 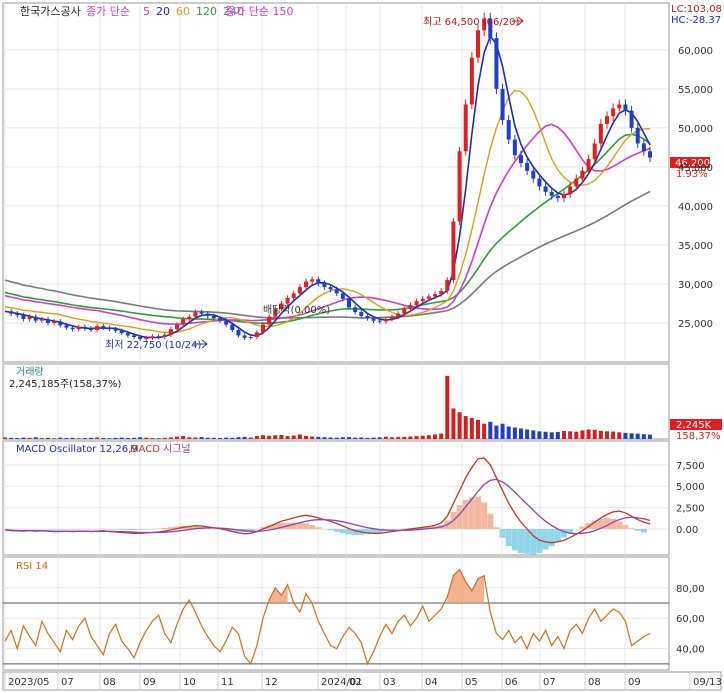 What do you see at coordinates (707, 682) in the screenshot?
I see `x-axis-label: 09/13` at bounding box center [707, 682].